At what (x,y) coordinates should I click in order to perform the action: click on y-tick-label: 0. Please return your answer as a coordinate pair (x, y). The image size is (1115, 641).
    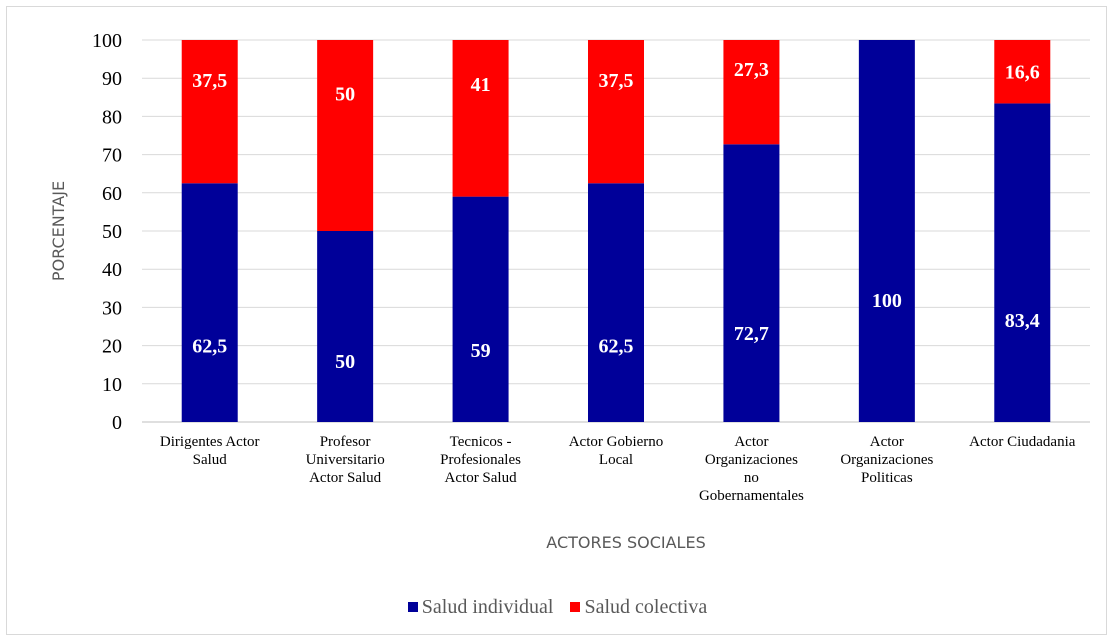
    Looking at the image, I should click on (117, 423).